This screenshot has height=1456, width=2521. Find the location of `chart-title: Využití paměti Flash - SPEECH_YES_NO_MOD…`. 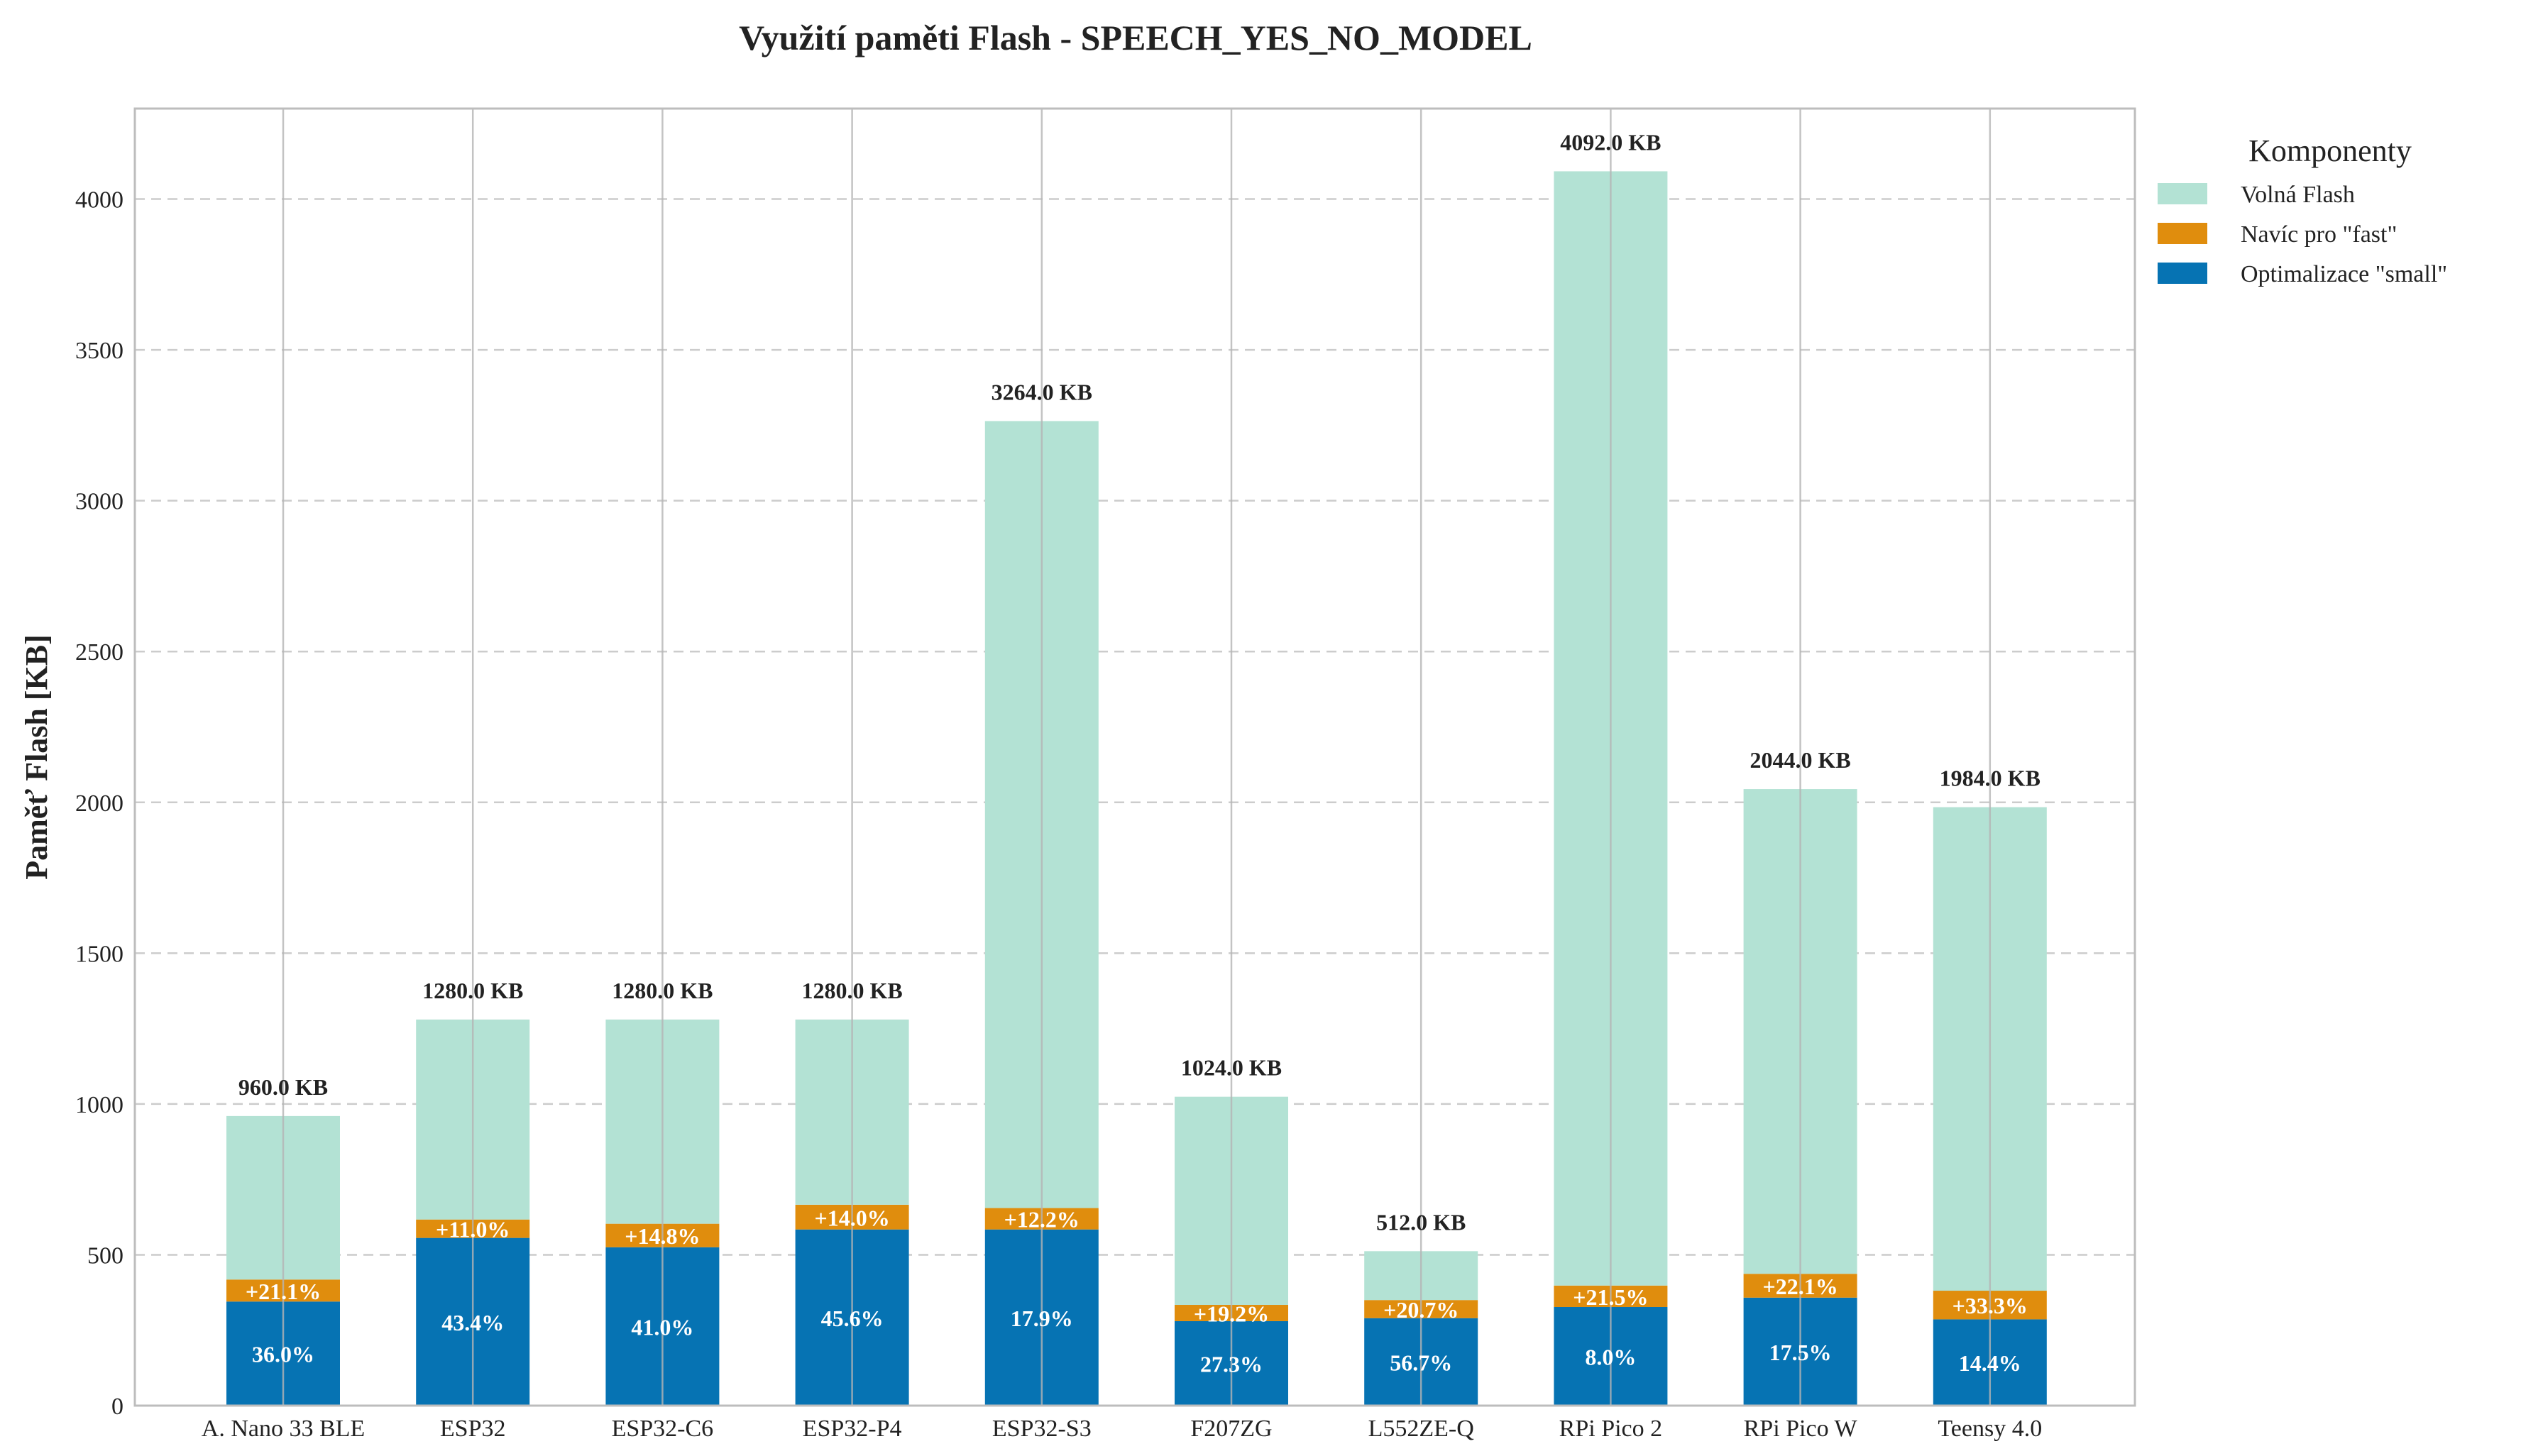

chart-title: Využití paměti Flash - SPEECH_YES_NO_MOD… is located at coordinates (1135, 37).